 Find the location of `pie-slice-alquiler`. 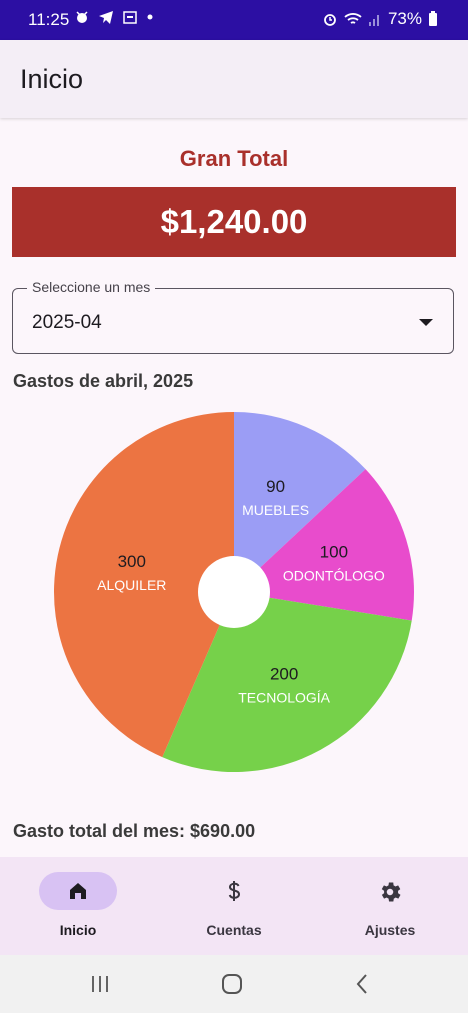

pie-slice-alquiler is located at coordinates (144, 585).